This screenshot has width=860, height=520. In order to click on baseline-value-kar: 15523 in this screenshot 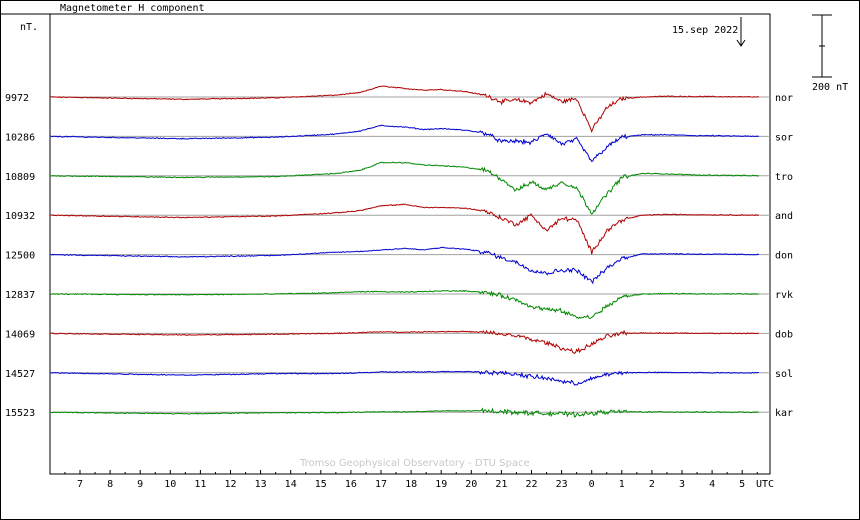, I will do `click(20, 413)`.